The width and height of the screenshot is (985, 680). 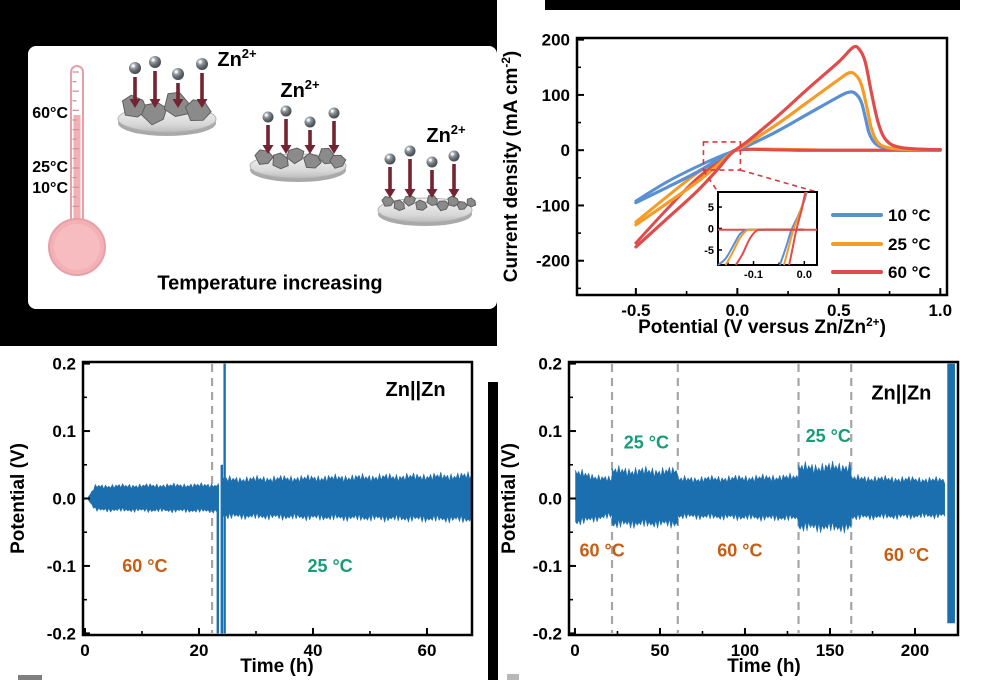 I want to click on cropped-label-mark-left, so click(x=30, y=677).